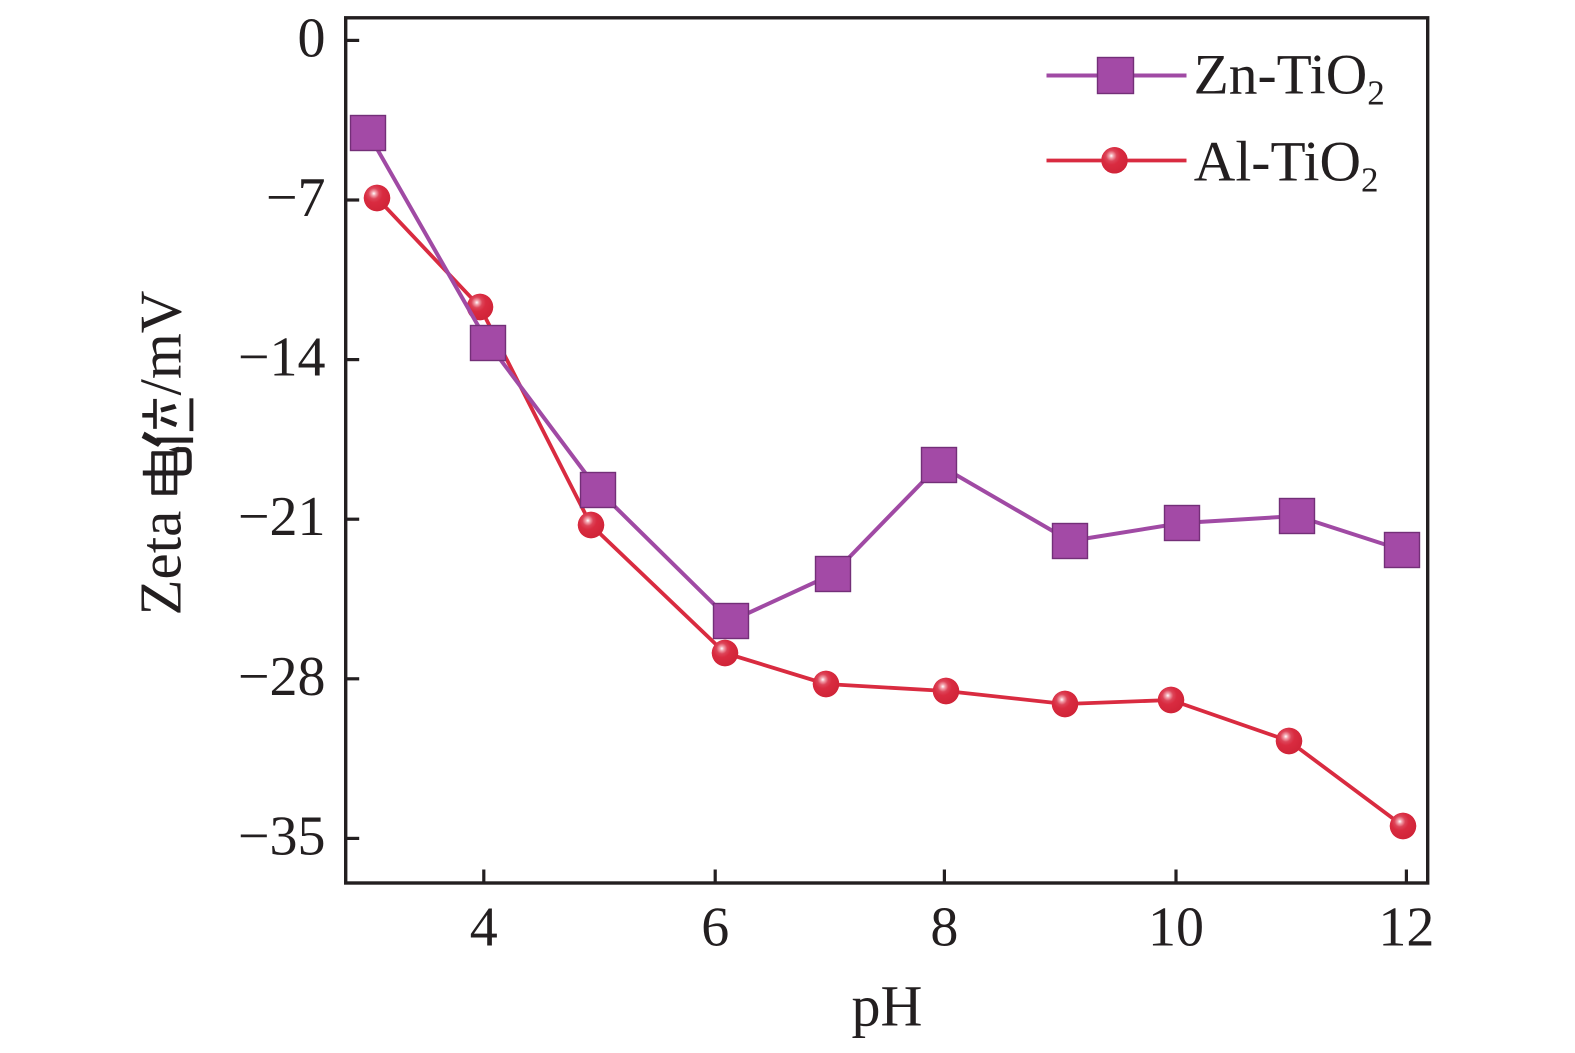  Describe the element at coordinates (944, 928) in the screenshot. I see `svg-text: 8` at that location.